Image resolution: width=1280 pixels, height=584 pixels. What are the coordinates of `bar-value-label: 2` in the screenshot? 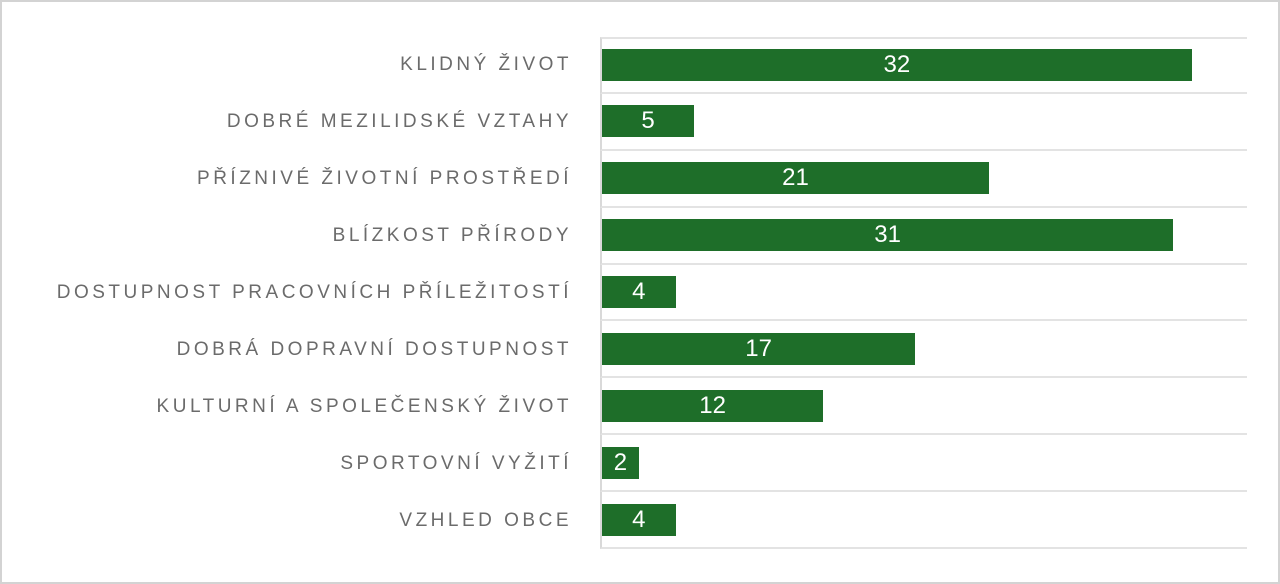 It's located at (620, 462).